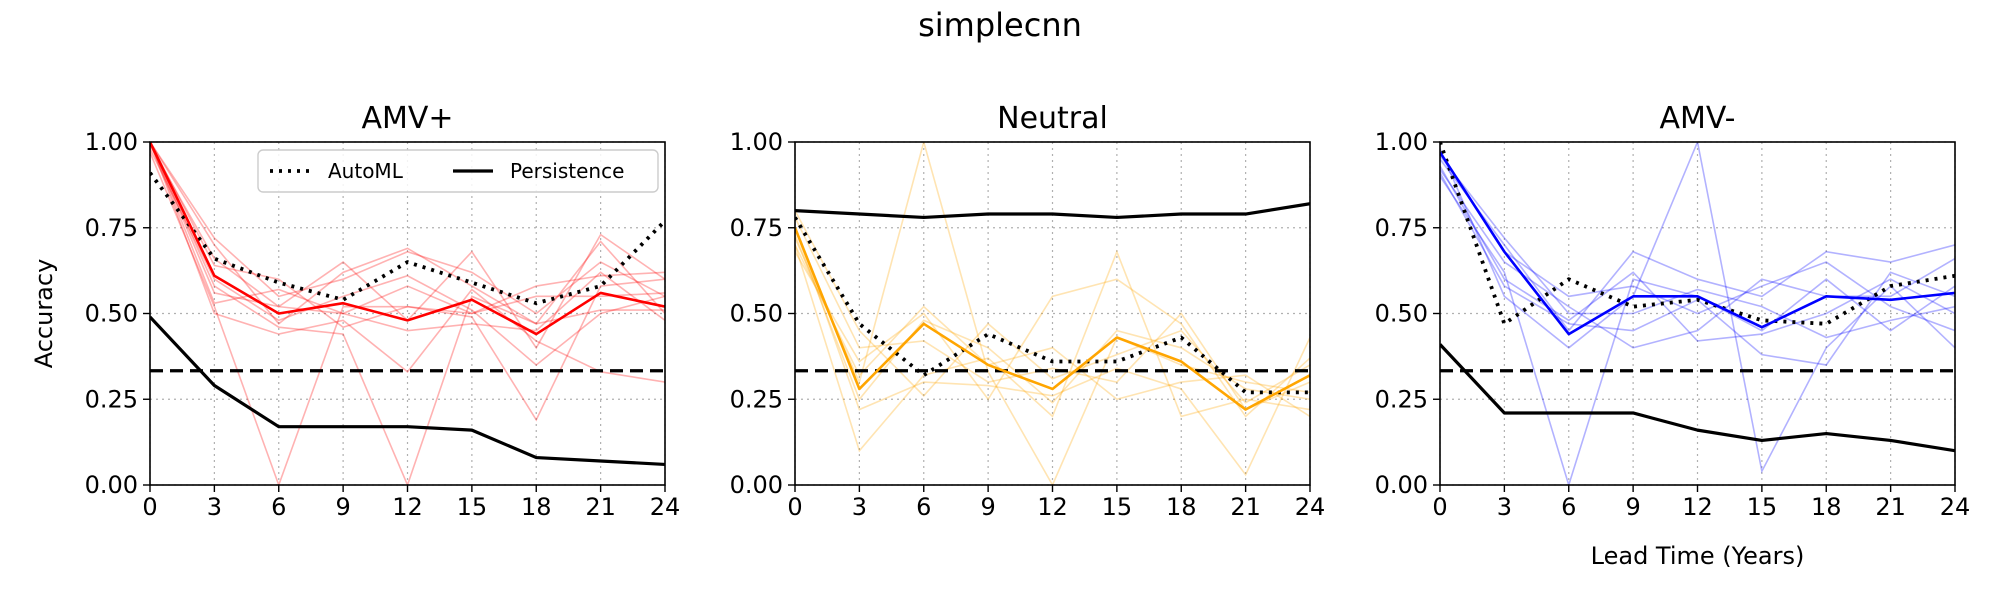 The height and width of the screenshot is (600, 2000). I want to click on axes-frame, so click(1052, 313).